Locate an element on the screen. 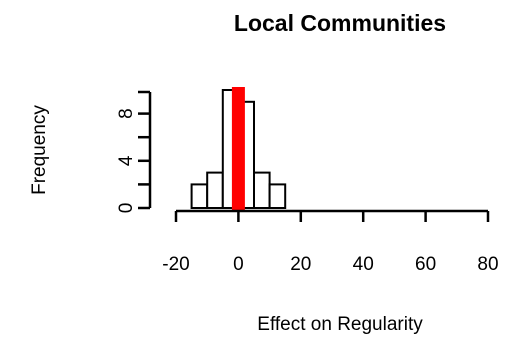 This screenshot has height=340, width=520. y-axis: 0 4 8 is located at coordinates (134, 152).